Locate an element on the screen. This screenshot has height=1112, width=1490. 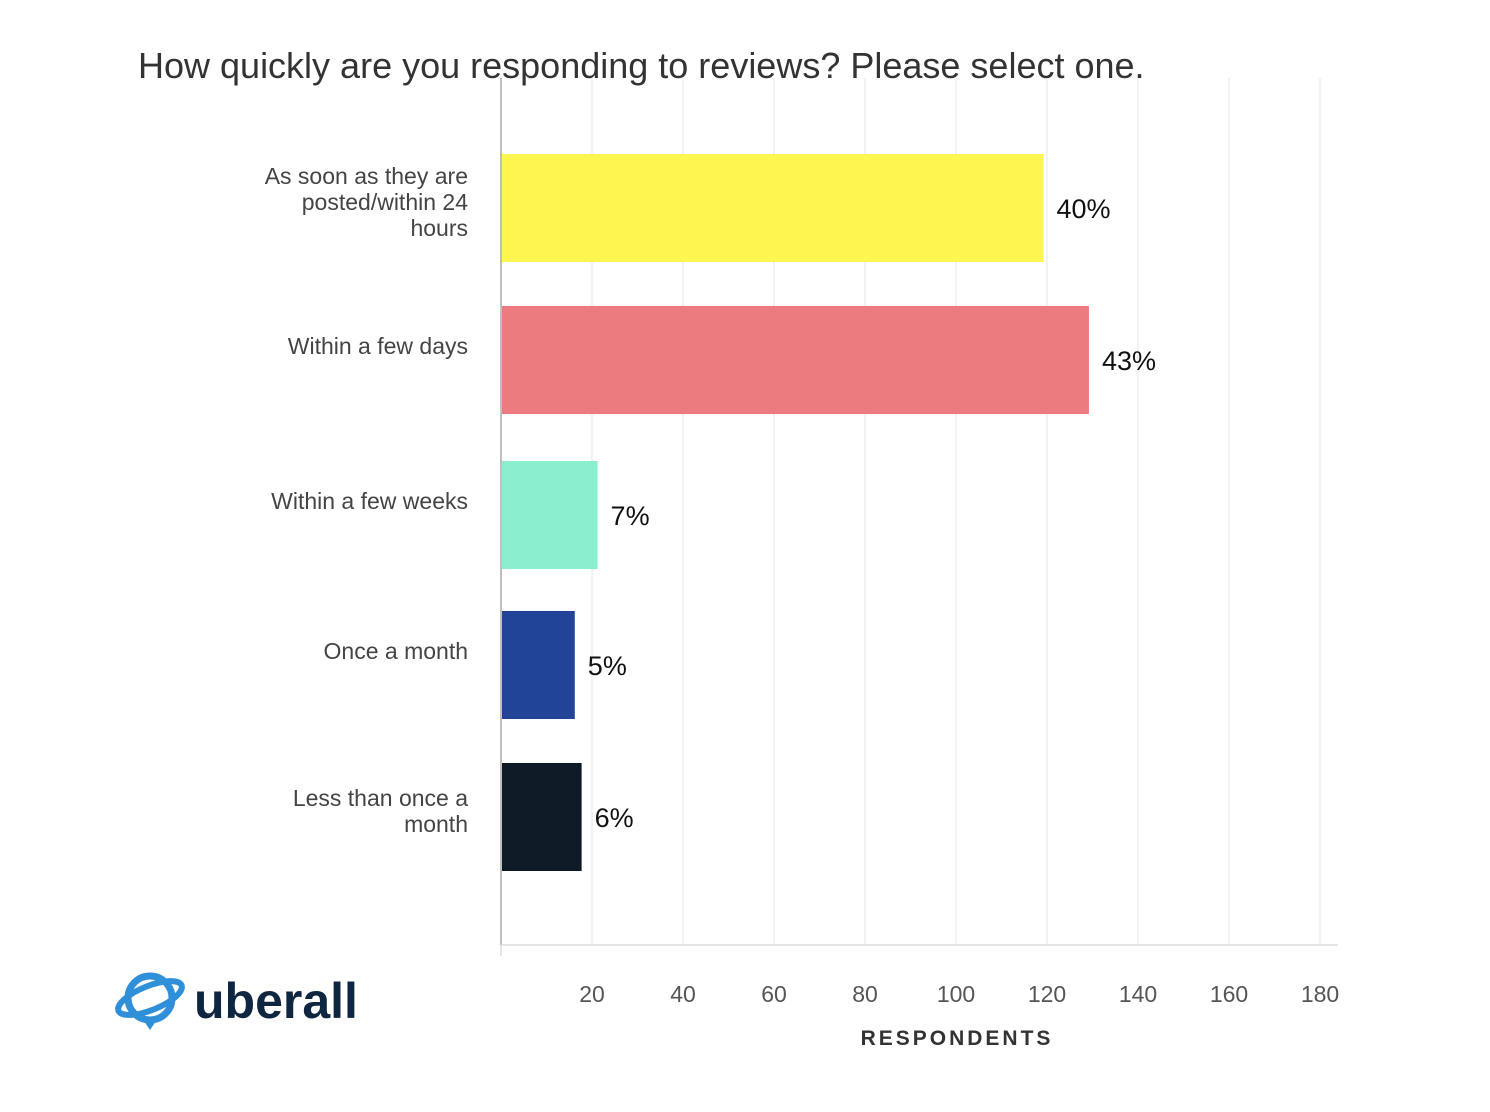
data-label-4: 6% is located at coordinates (614, 818).